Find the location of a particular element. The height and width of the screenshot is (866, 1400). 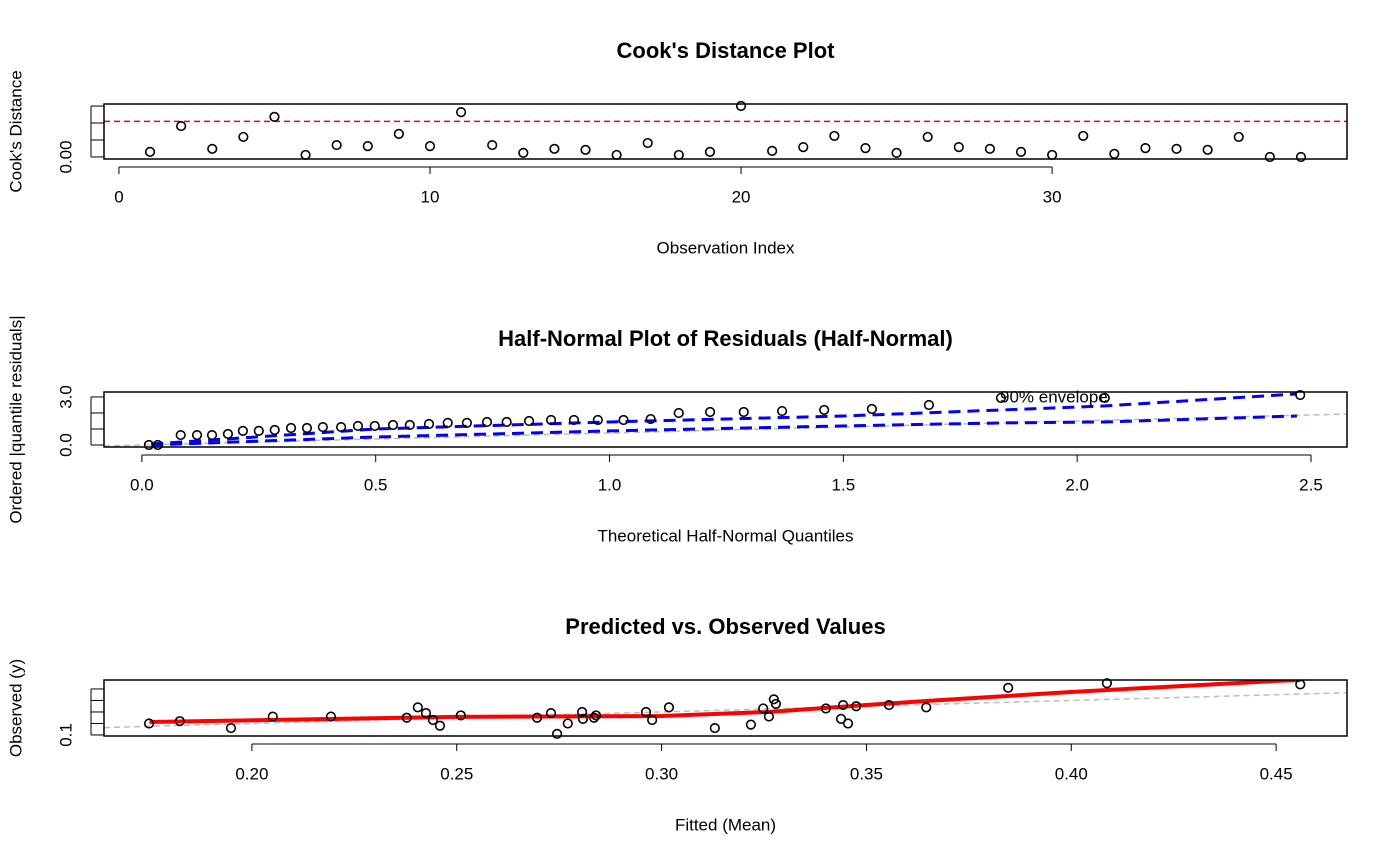

envelope-label: 90% envelope is located at coordinates (1054, 396).